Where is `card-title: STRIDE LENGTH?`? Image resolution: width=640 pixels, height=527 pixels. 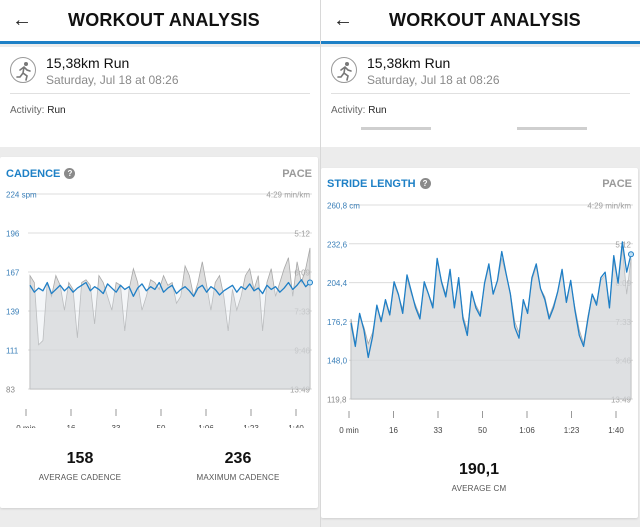 card-title: STRIDE LENGTH? is located at coordinates (379, 184).